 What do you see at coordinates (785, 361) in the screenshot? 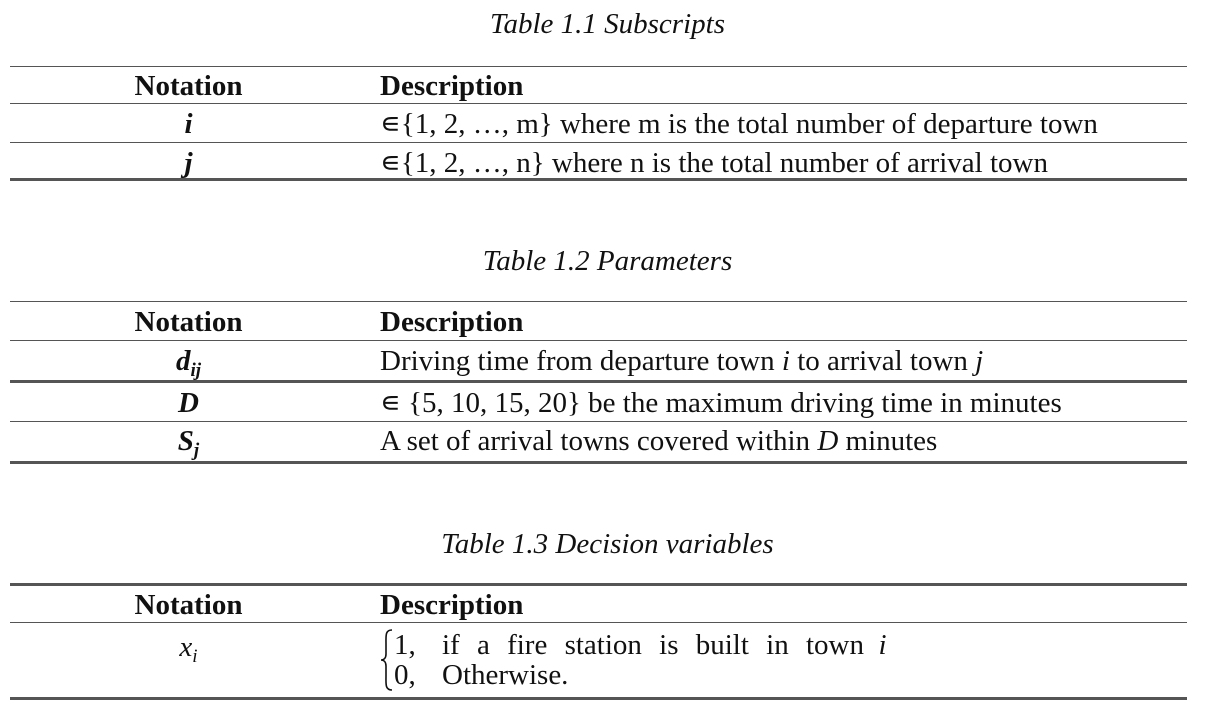
I see `description-variable: i` at bounding box center [785, 361].